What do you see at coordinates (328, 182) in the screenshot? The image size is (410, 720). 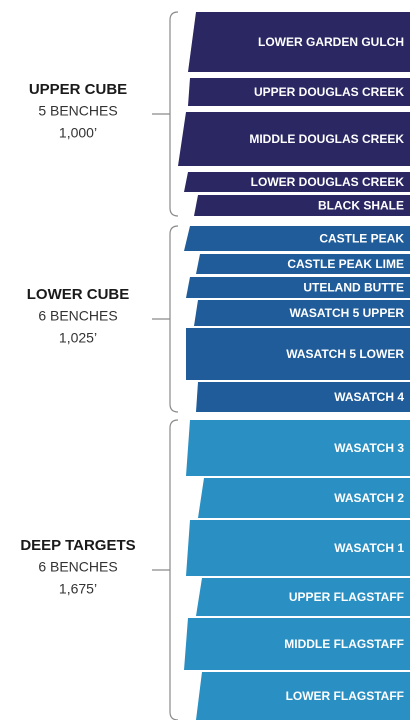 I see `stratum-label: LOWER DOUGLAS CREEK` at bounding box center [328, 182].